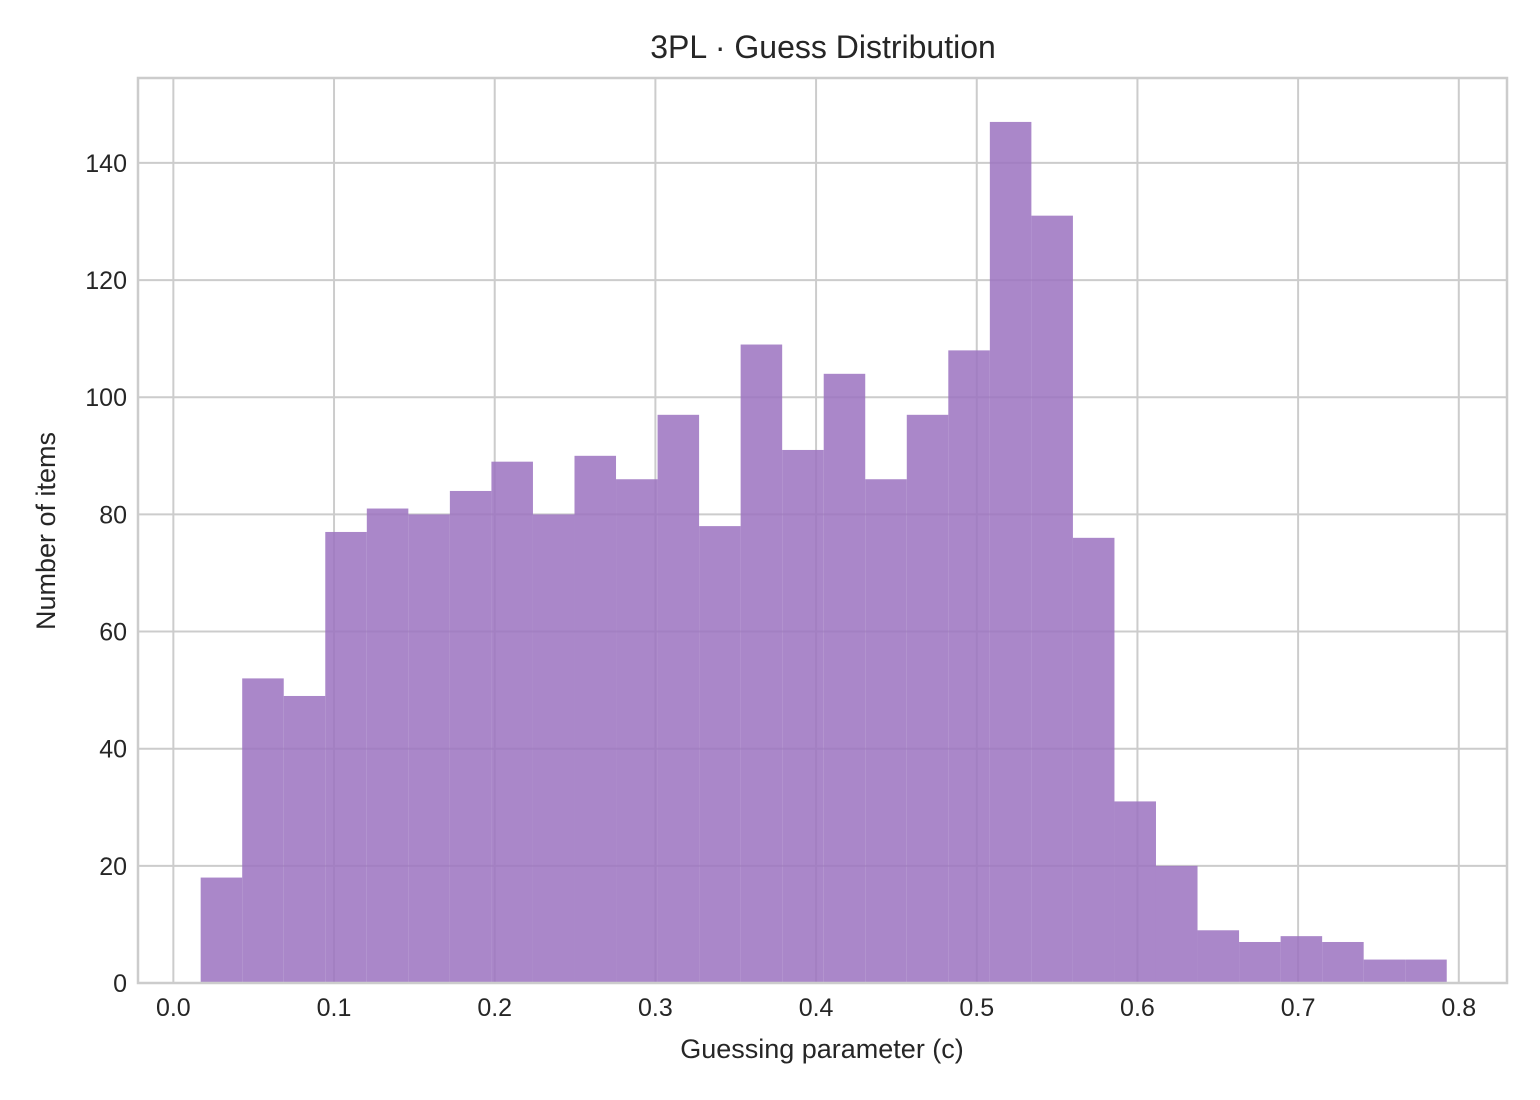 The image size is (1540, 1100). Describe the element at coordinates (113, 867) in the screenshot. I see `y-tick-label: 20` at that location.